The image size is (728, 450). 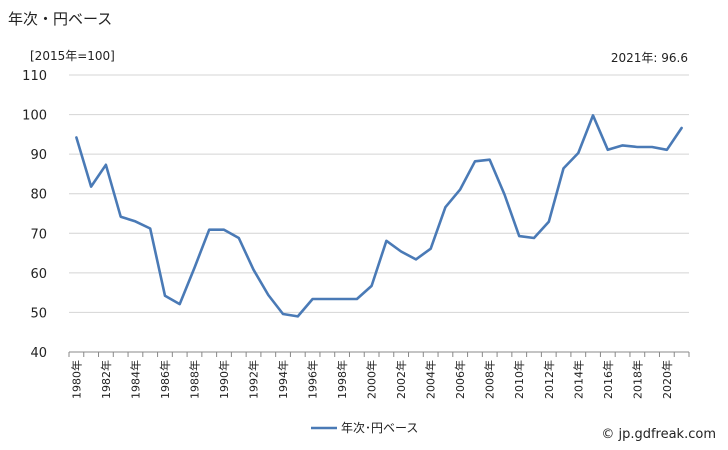 What do you see at coordinates (38, 313) in the screenshot?
I see `y-tick-label: 50` at bounding box center [38, 313].